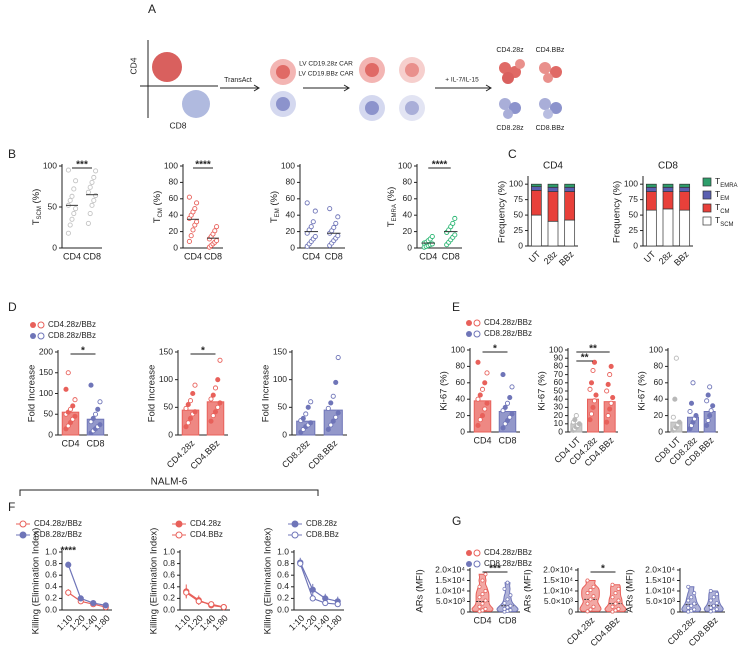 This screenshot has height=647, width=743. I want to click on y-tick-label: 80, so click(659, 366).